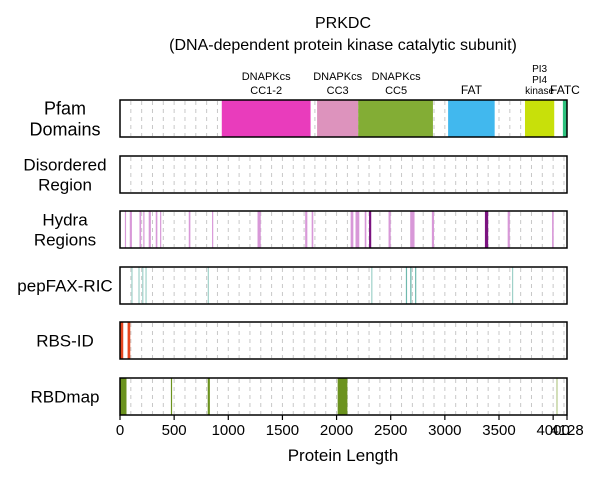  I want to click on track-rbdmap-frame, so click(343, 396).